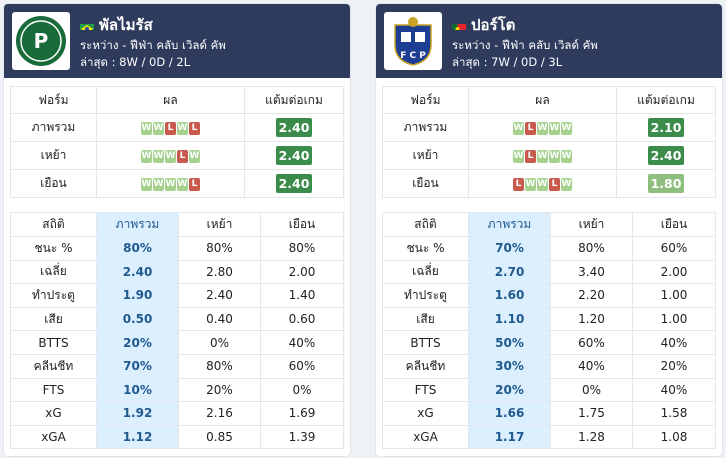 This screenshot has width=726, height=458. What do you see at coordinates (591, 319) in the screenshot?
I see `stat-home: 1.20` at bounding box center [591, 319].